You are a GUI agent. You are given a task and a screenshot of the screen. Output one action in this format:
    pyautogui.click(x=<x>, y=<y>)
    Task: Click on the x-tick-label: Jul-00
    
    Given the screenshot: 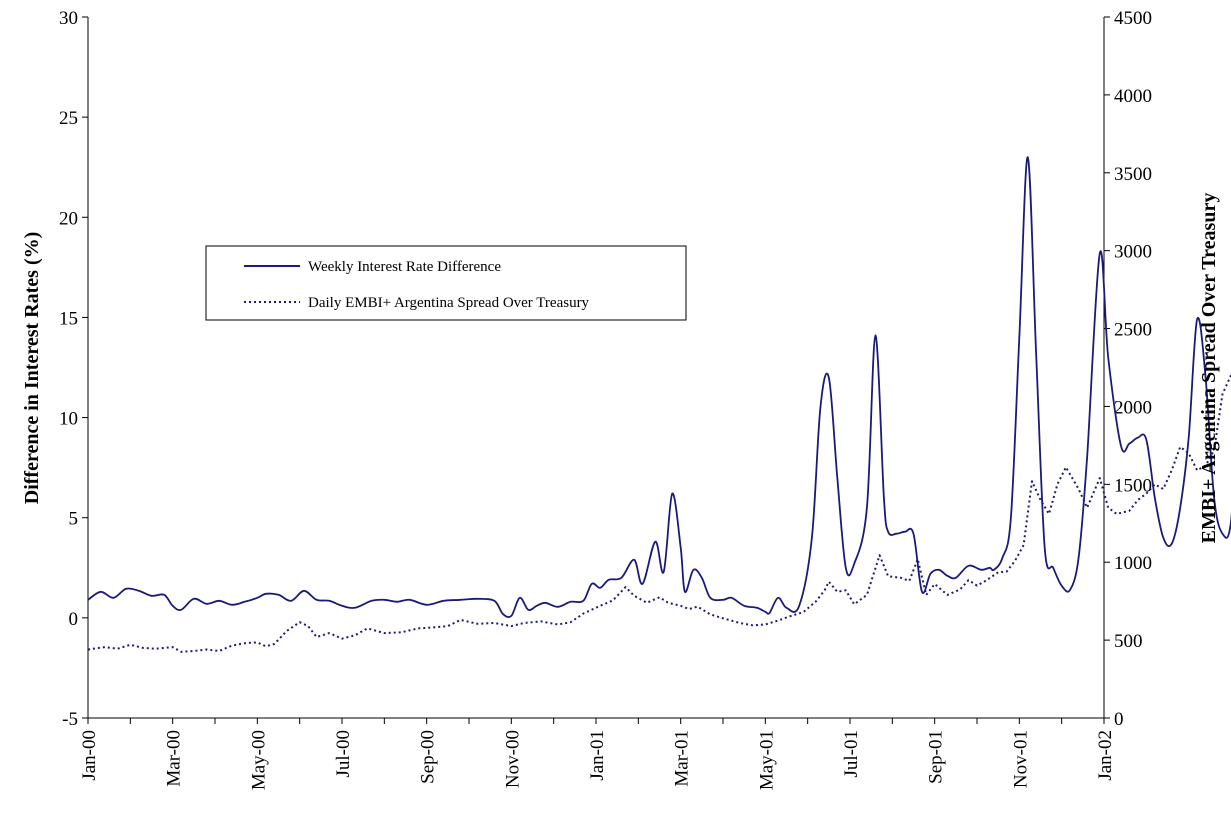 What is the action you would take?
    pyautogui.click(x=343, y=754)
    